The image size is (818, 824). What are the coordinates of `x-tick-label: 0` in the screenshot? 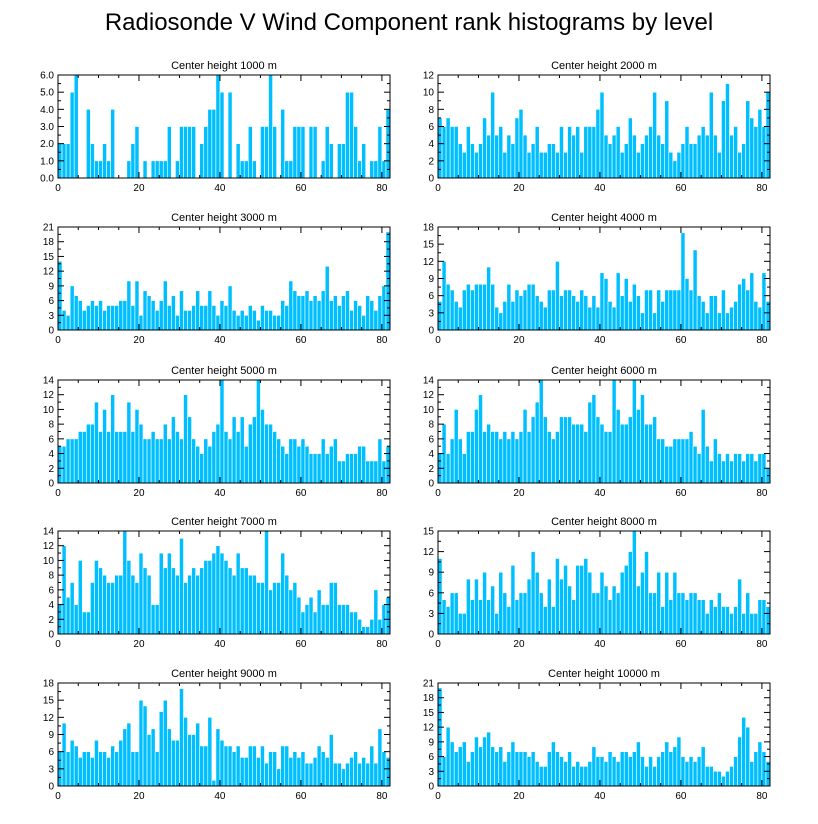 It's located at (438, 644).